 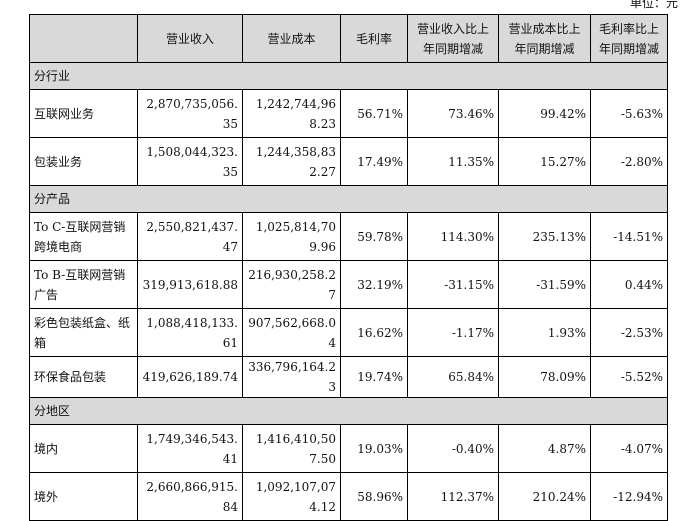 What do you see at coordinates (83, 38) in the screenshot?
I see `header-blank` at bounding box center [83, 38].